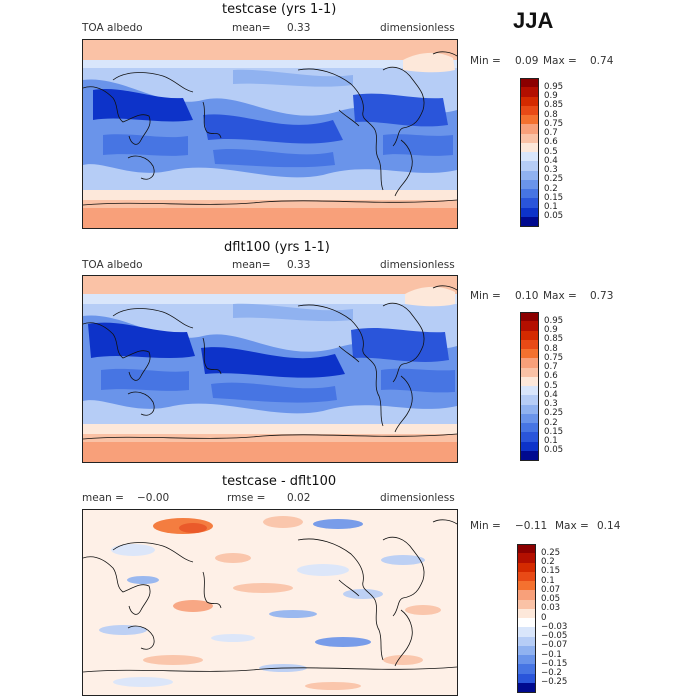 This screenshot has width=700, height=700. What do you see at coordinates (551, 589) in the screenshot?
I see `colorbar-tick-label: 0.07` at bounding box center [551, 589].